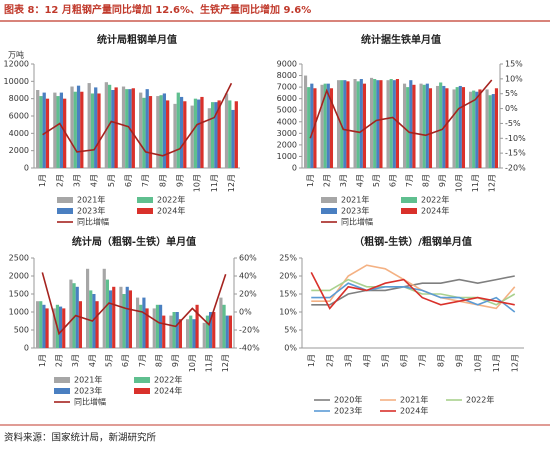  What do you see at coordinates (515, 153) in the screenshot?
I see `y2-tick-label: -15%` at bounding box center [515, 153].